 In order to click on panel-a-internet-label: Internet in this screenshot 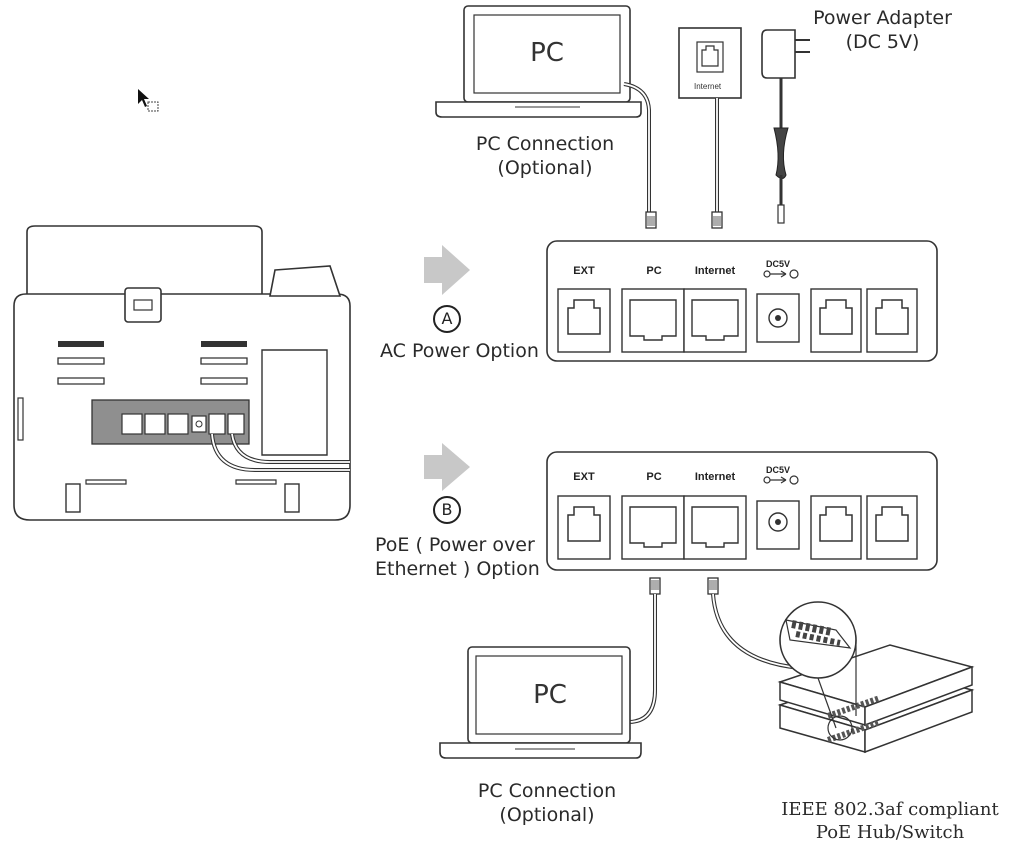, I will do `click(715, 271)`.